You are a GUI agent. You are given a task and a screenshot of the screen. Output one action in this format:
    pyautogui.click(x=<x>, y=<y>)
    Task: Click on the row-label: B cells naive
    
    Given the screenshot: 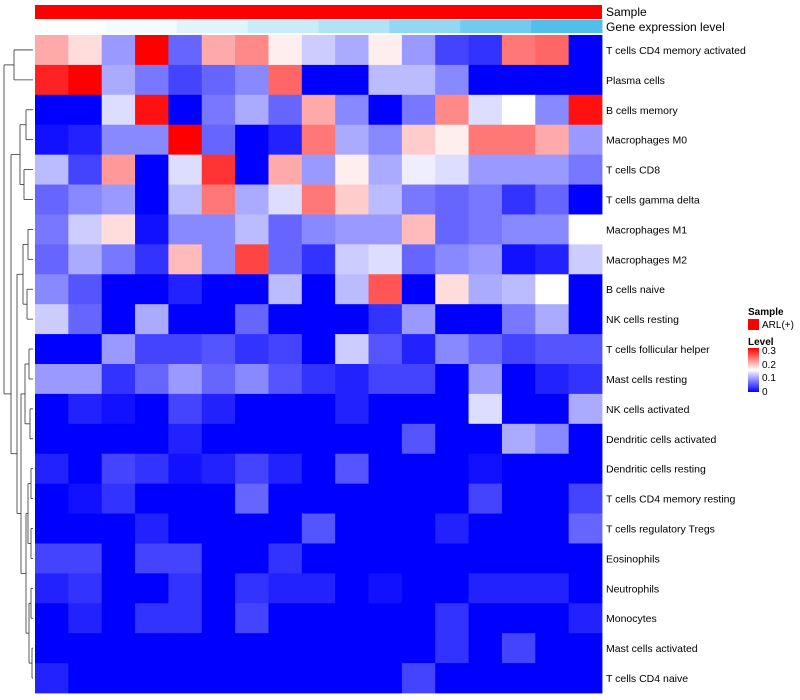 What is the action you would take?
    pyautogui.click(x=635, y=290)
    